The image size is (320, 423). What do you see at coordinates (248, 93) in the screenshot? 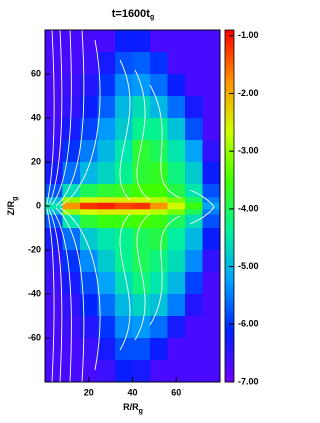
I see `colorbar-tick-label: -2.00` at bounding box center [248, 93].